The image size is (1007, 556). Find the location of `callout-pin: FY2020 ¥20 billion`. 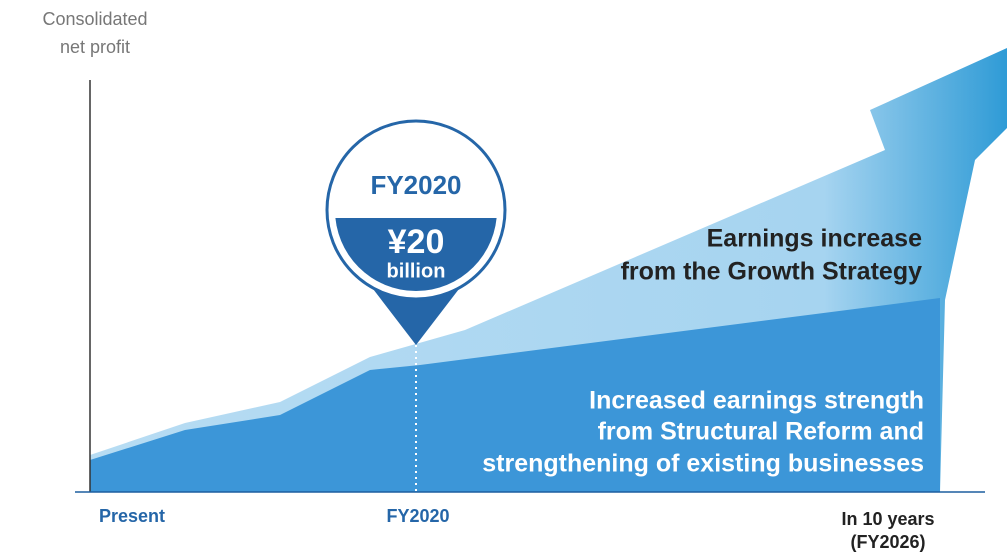

callout-pin: FY2020 ¥20 billion is located at coordinates (416, 232).